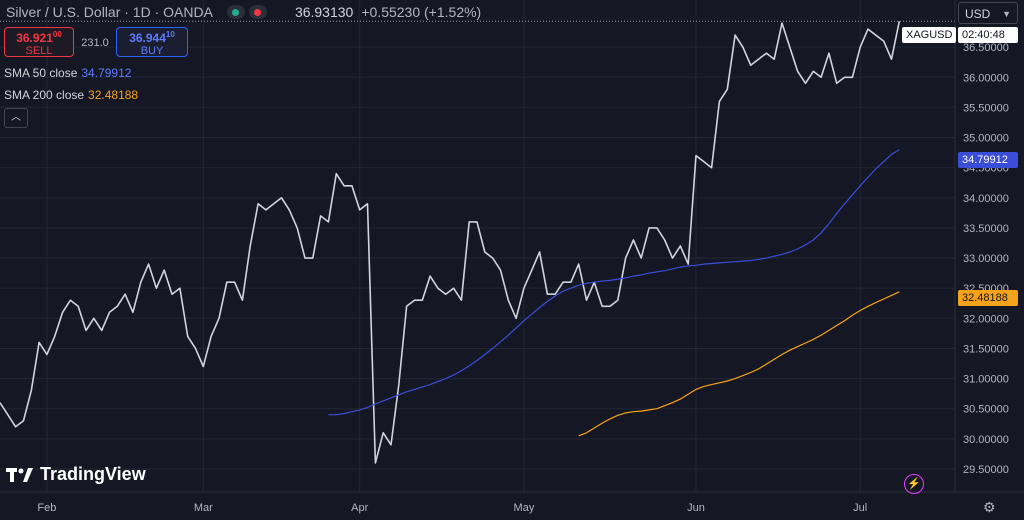 This screenshot has width=1024, height=520. Describe the element at coordinates (988, 160) in the screenshot. I see `sma50-price-tag: 34.79912` at that location.